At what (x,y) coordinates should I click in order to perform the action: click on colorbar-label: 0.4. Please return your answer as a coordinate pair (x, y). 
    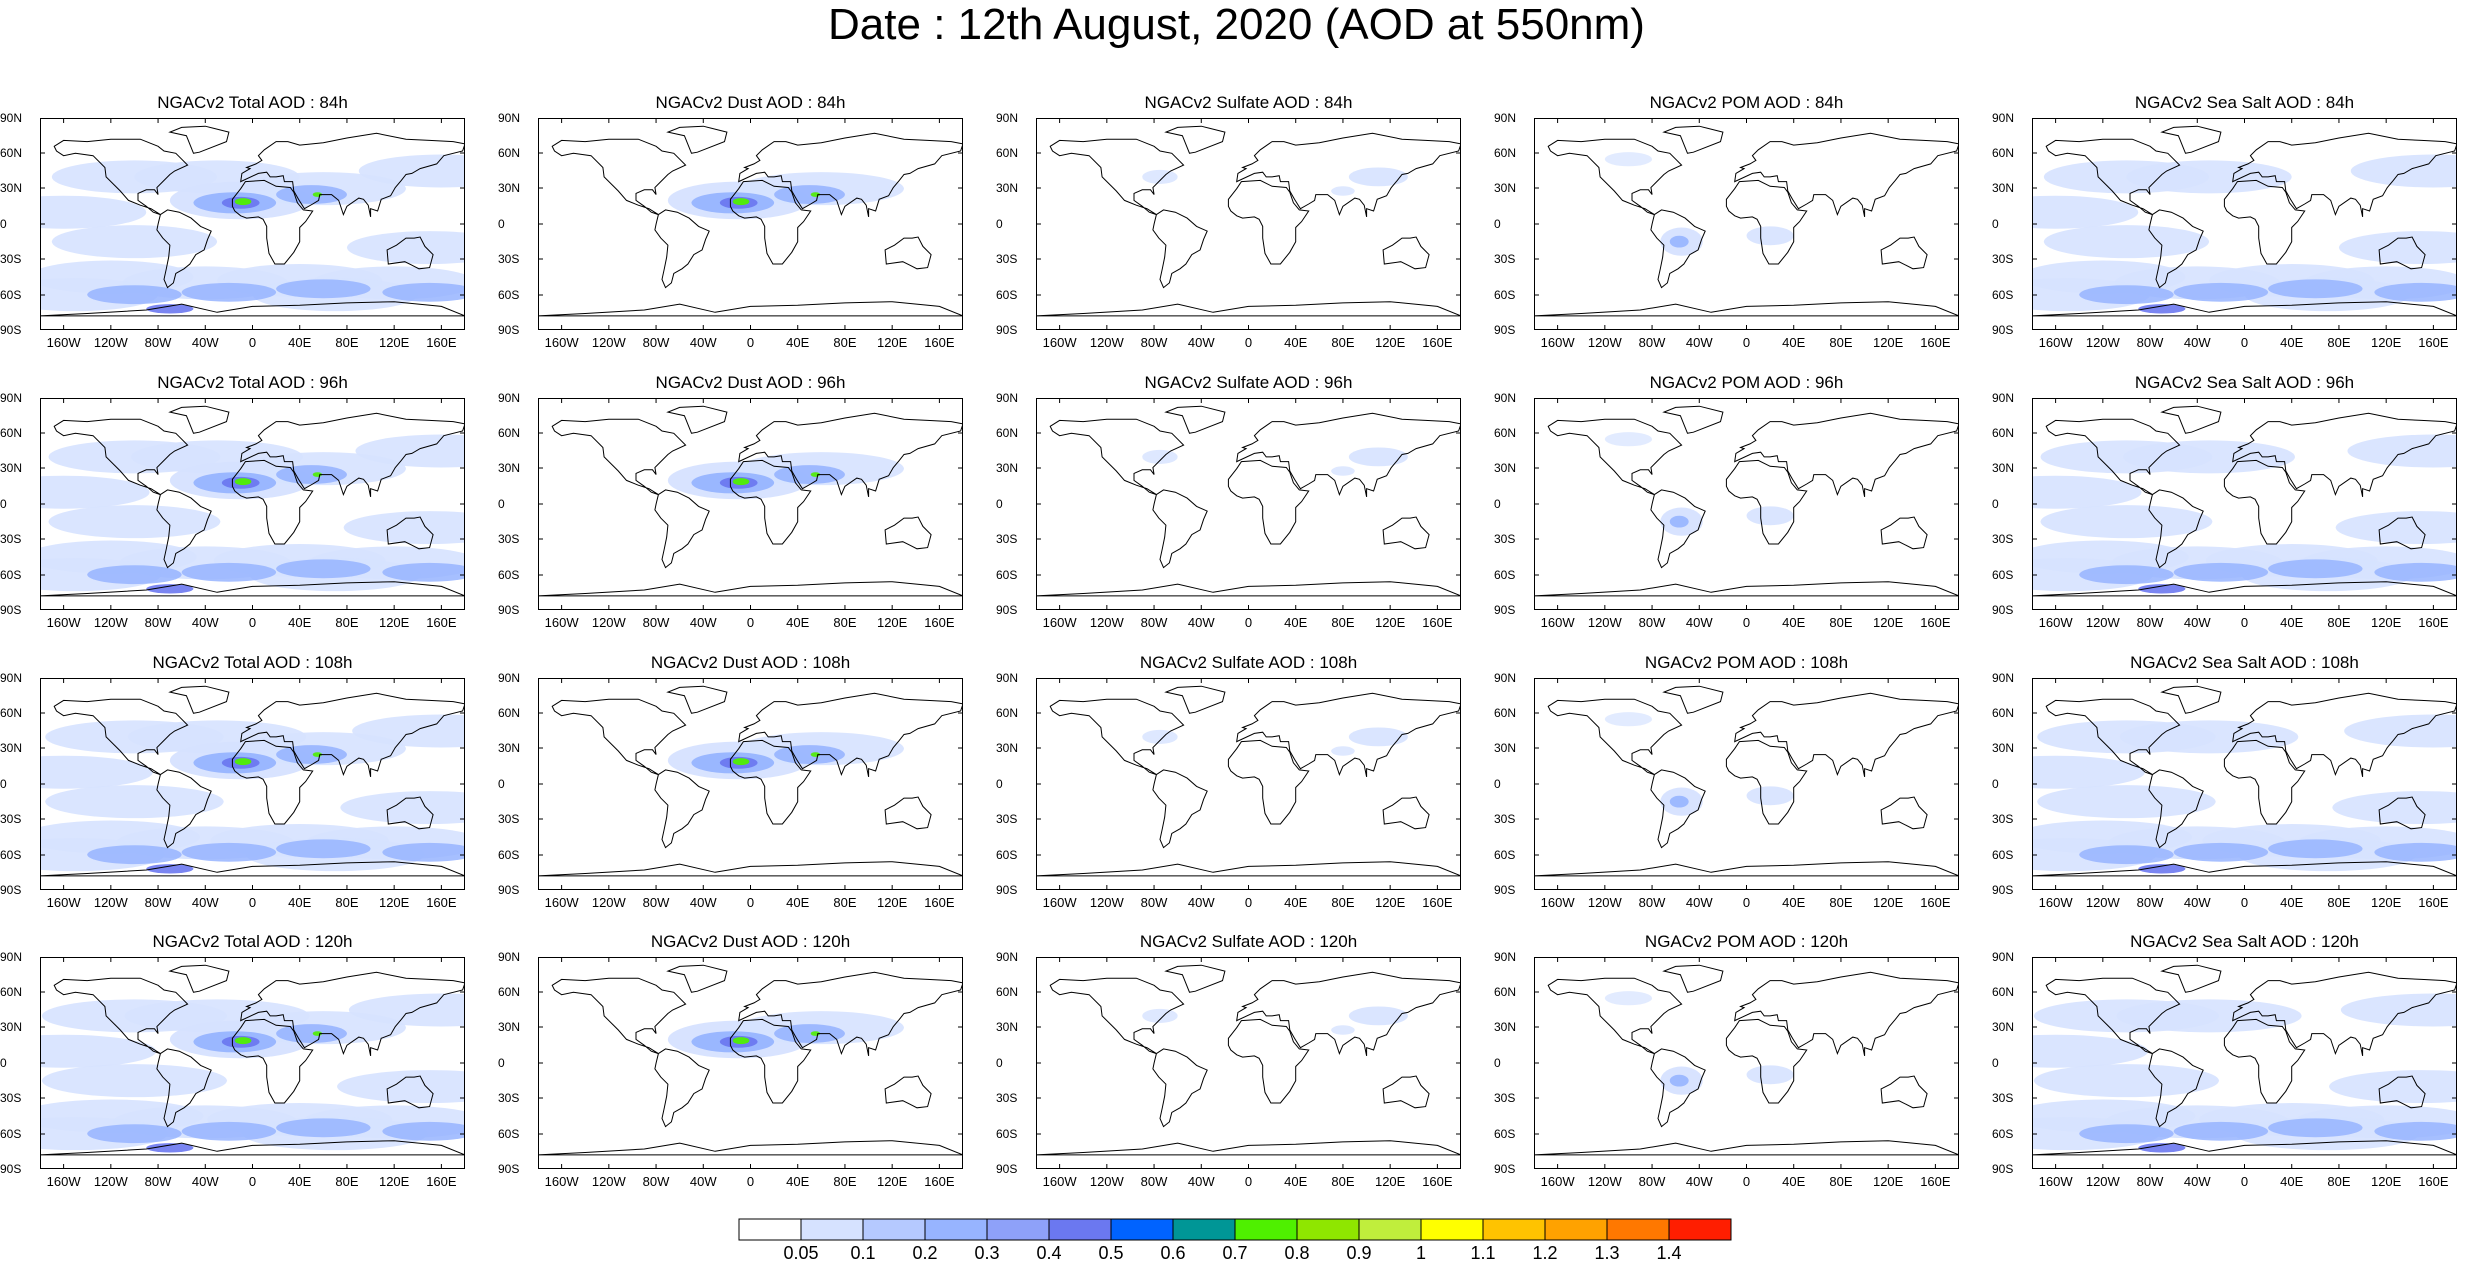
    Looking at the image, I should click on (1049, 1253).